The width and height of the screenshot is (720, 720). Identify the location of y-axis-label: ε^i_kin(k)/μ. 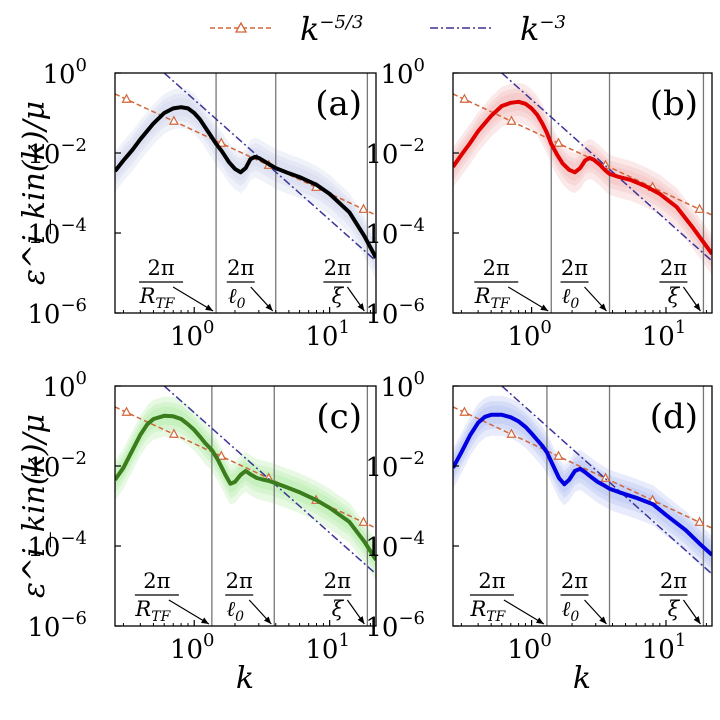
(34, 193).